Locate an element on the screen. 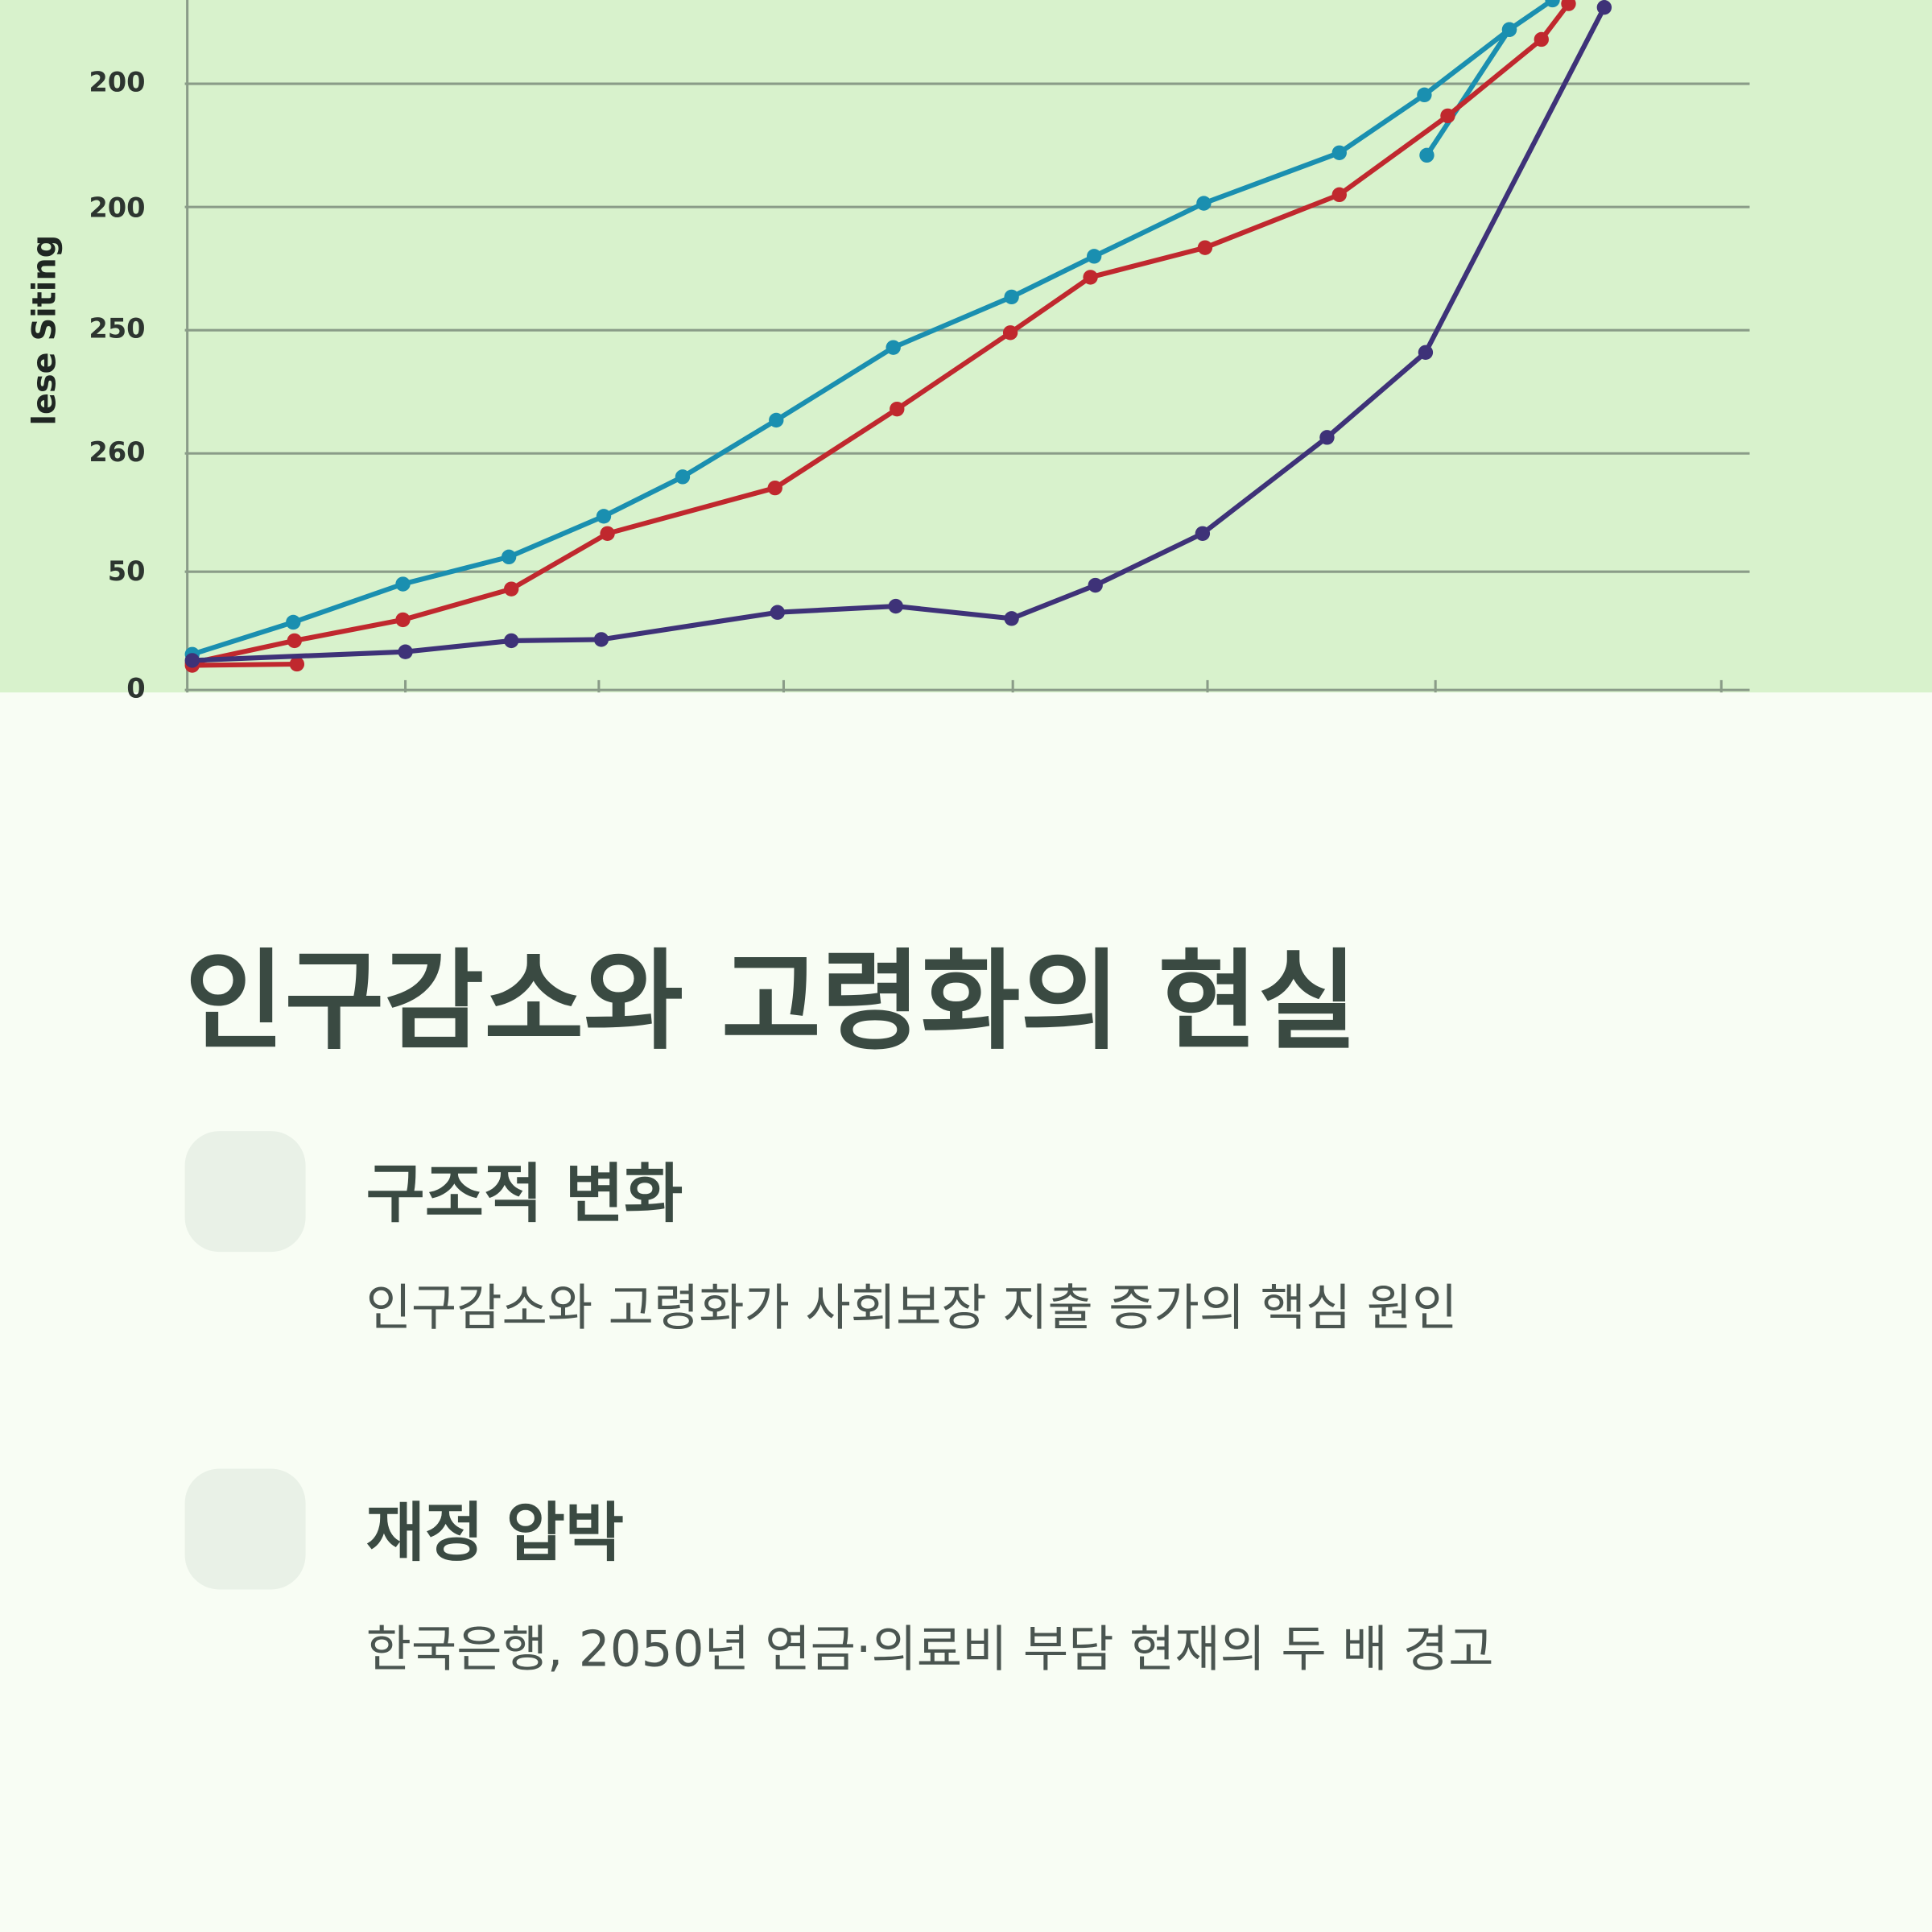 The image size is (1932, 1932). item-text: 인구감소와 고령화가 사회보장 지출 증가의 핵심 원인 is located at coordinates (912, 1307).